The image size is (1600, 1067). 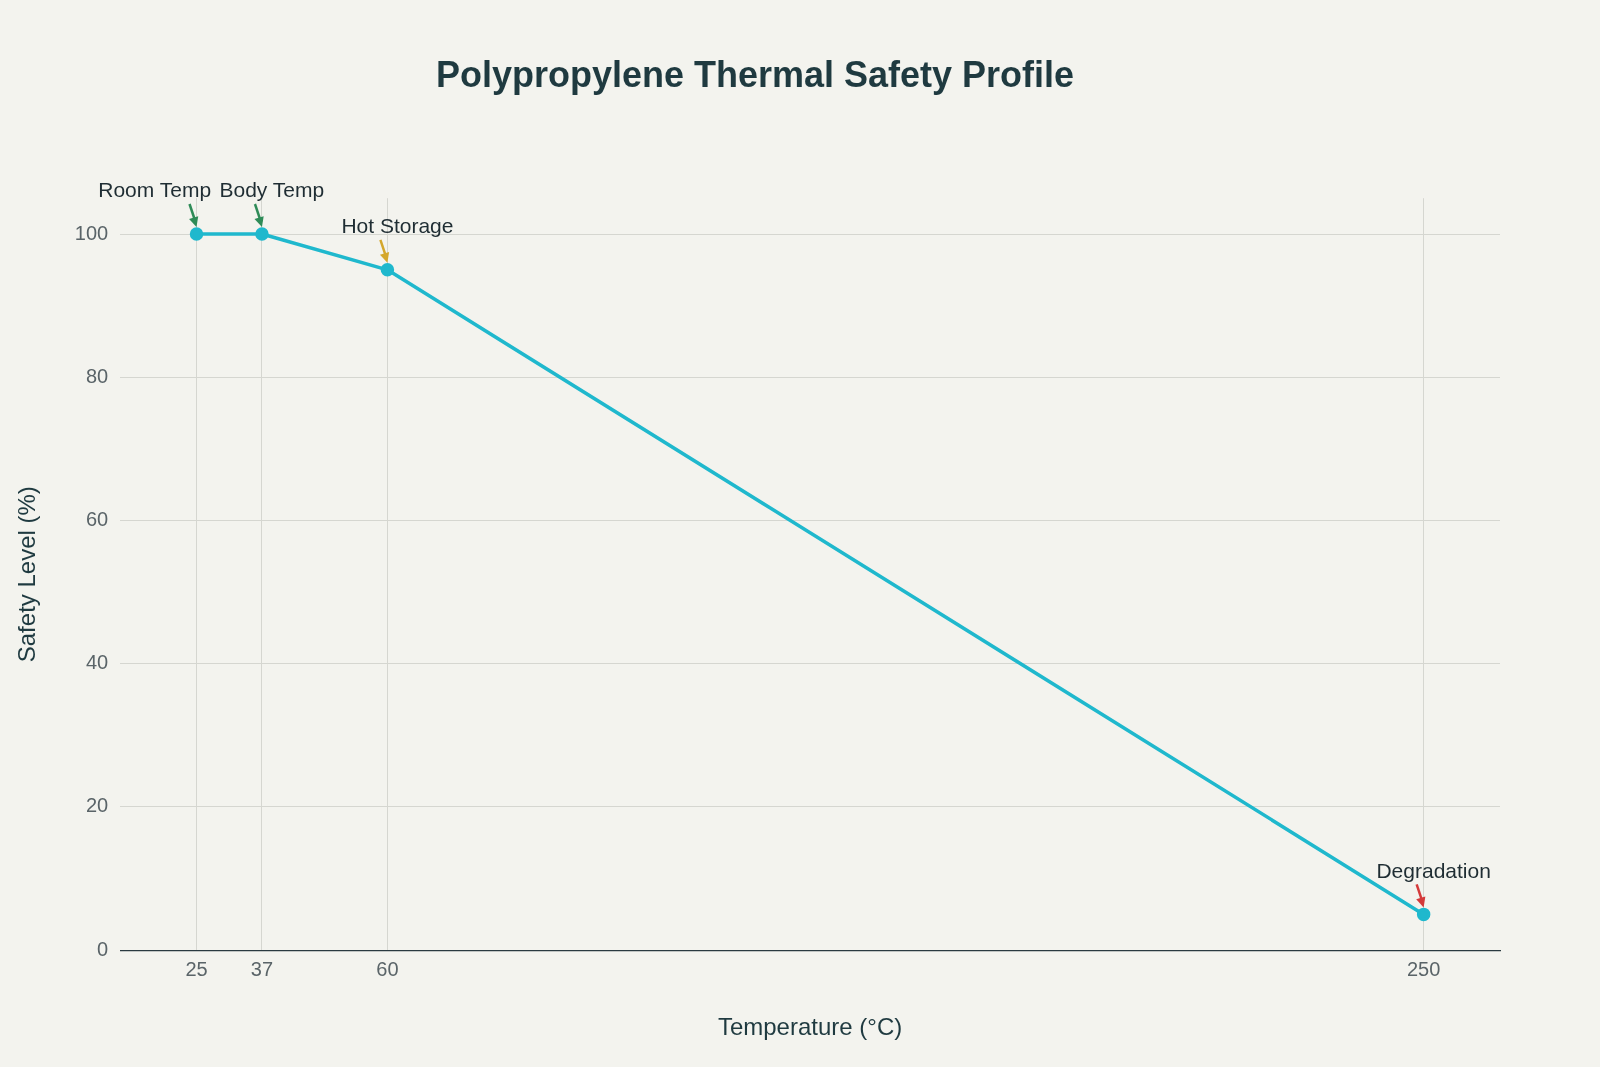 I want to click on x-tick-label: 37, so click(x=262, y=968).